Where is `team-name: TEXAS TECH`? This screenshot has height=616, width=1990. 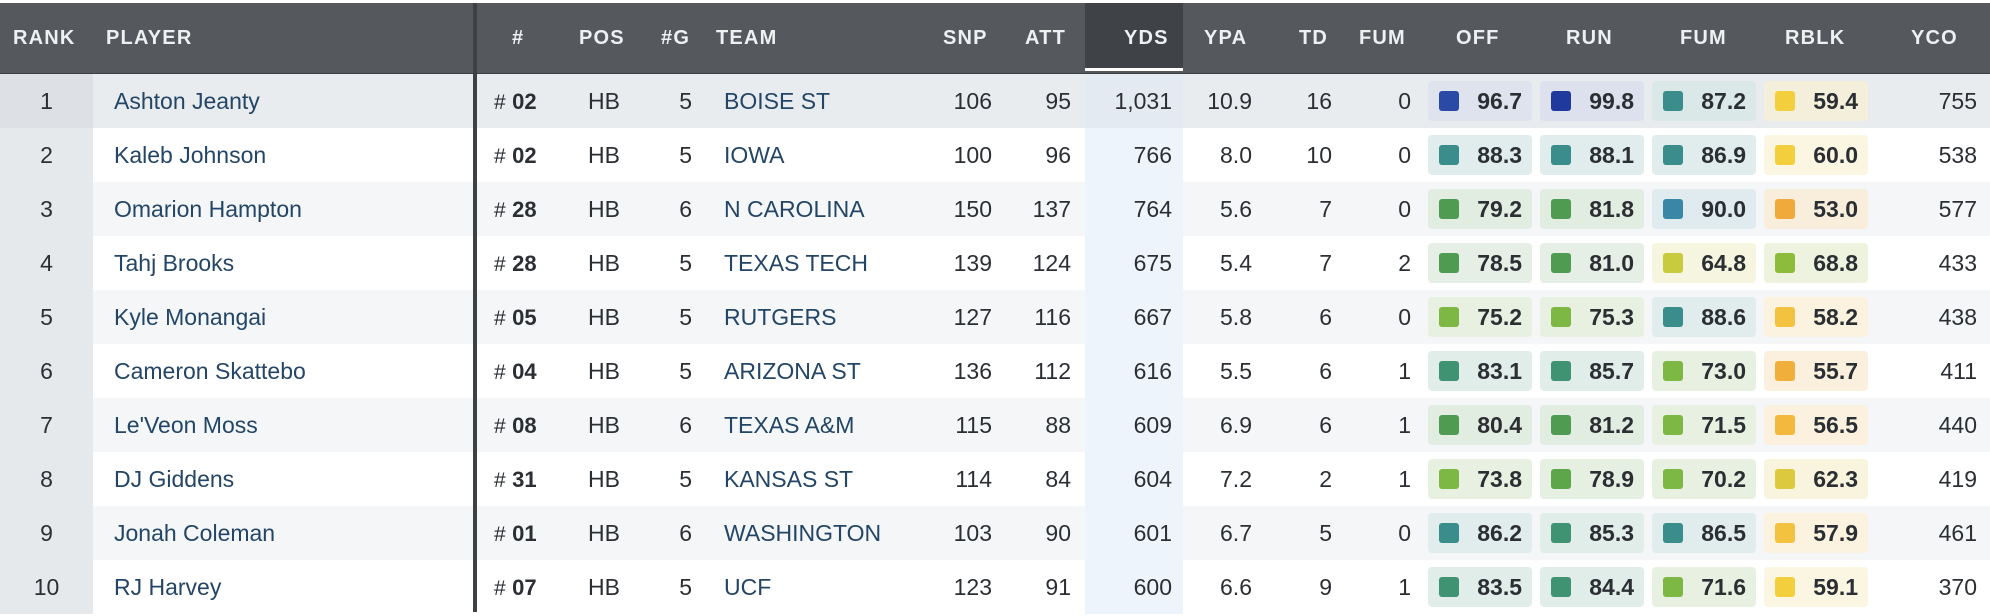 team-name: TEXAS TECH is located at coordinates (796, 263).